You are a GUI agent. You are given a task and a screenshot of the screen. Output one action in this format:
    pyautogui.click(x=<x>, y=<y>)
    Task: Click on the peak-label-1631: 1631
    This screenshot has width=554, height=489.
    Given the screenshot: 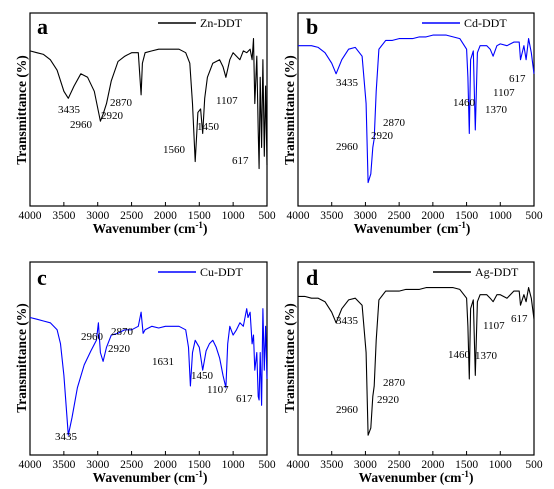 What is the action you would take?
    pyautogui.click(x=163, y=362)
    